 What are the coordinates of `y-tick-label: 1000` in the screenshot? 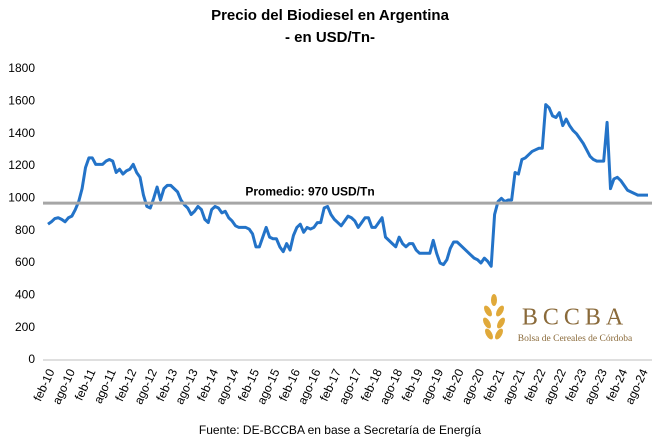 It's located at (21, 198).